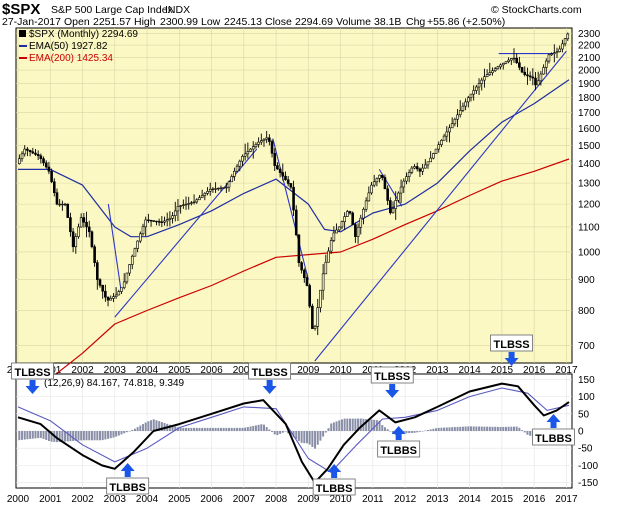  What do you see at coordinates (18, 499) in the screenshot?
I see `macd-x-tick: 2000` at bounding box center [18, 499].